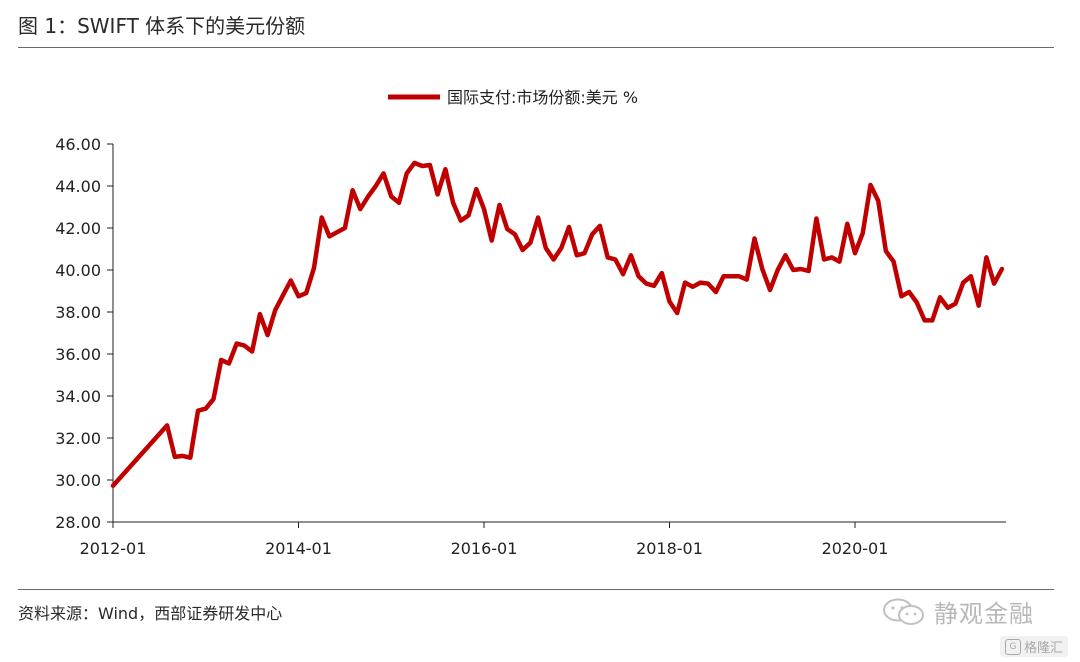 This screenshot has width=1080, height=662. Describe the element at coordinates (78, 522) in the screenshot. I see `y-tick-label: 28.00` at that location.